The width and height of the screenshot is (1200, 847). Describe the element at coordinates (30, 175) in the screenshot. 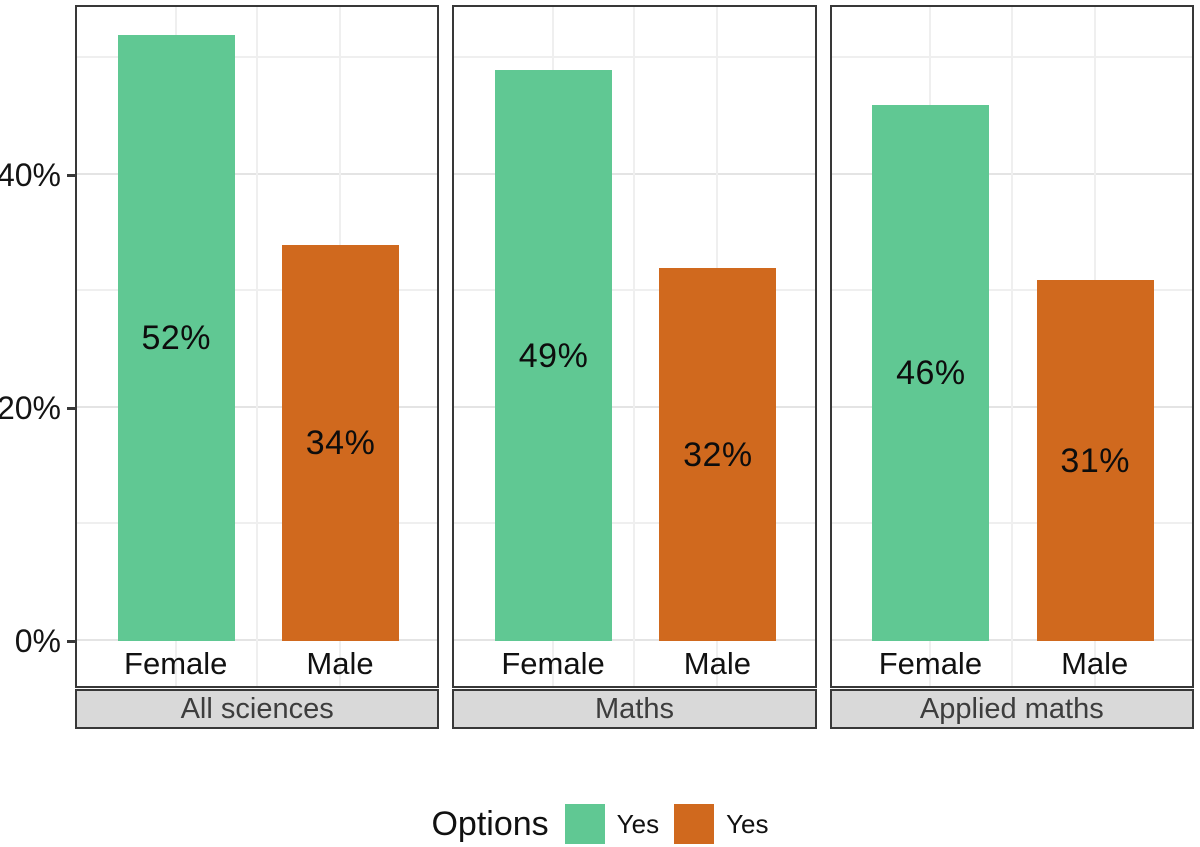

I see `y-tick-label: 40%` at that location.